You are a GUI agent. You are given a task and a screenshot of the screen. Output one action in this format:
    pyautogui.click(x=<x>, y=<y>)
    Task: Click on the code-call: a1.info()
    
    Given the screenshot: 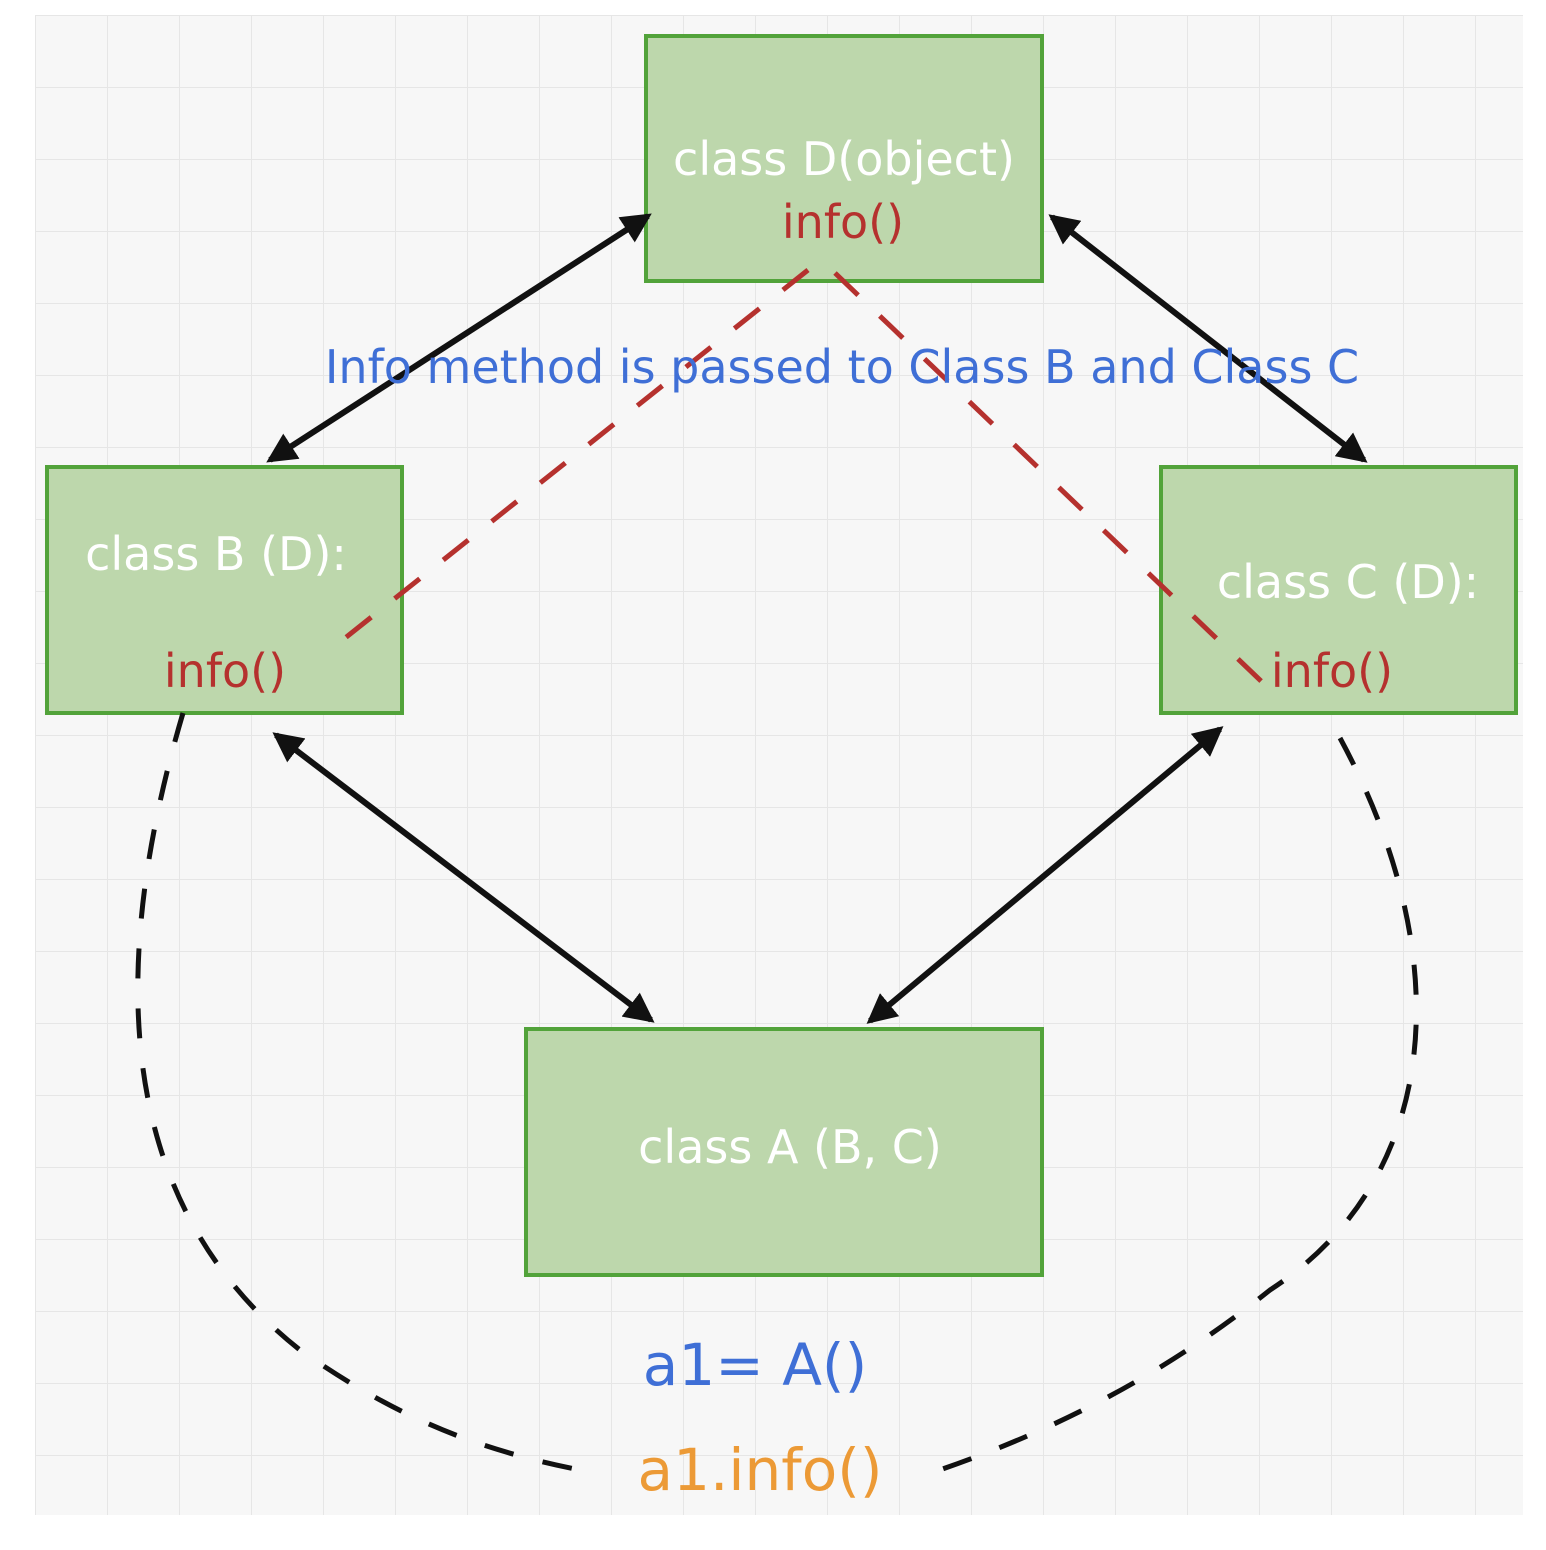 What is the action you would take?
    pyautogui.click(x=760, y=1470)
    